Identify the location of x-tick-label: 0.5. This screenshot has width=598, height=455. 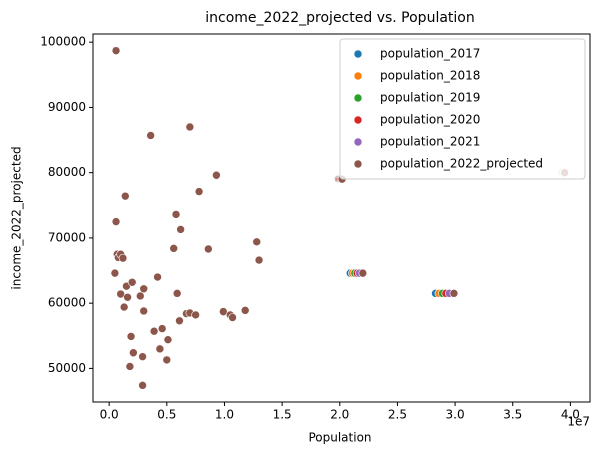
(166, 415).